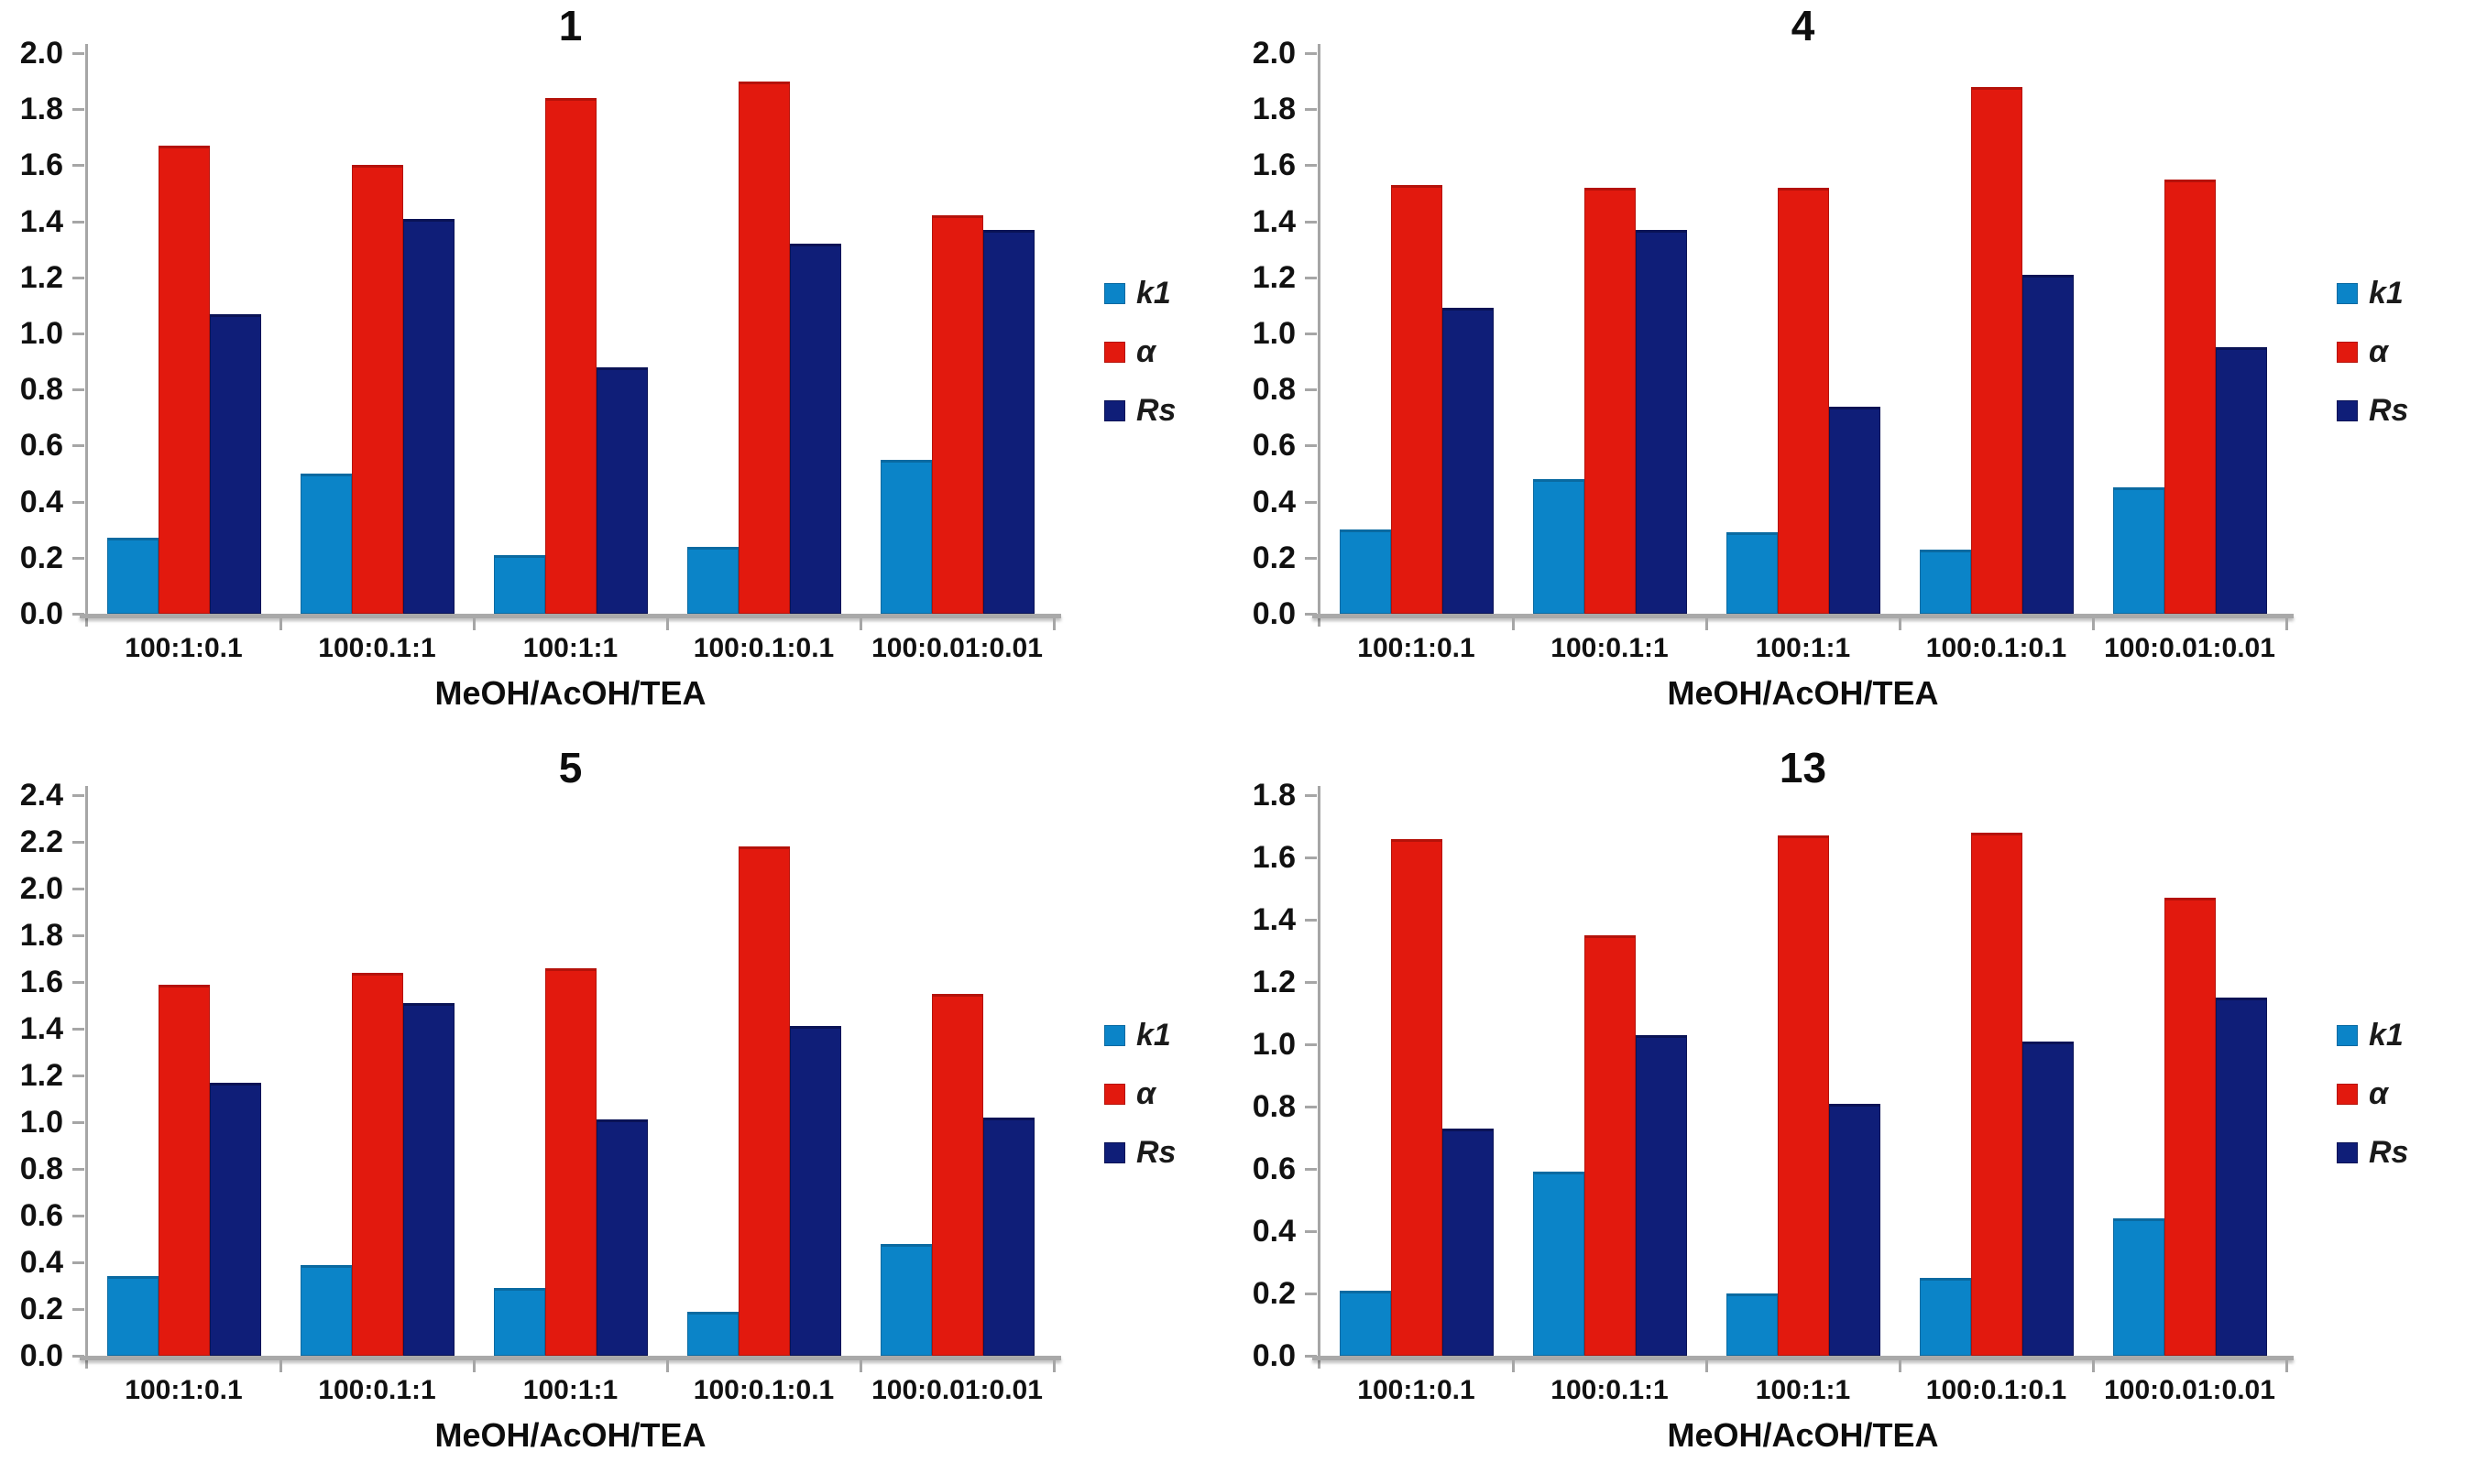 Image resolution: width=2465 pixels, height=1484 pixels. I want to click on legend-label-k1: k1, so click(1153, 293).